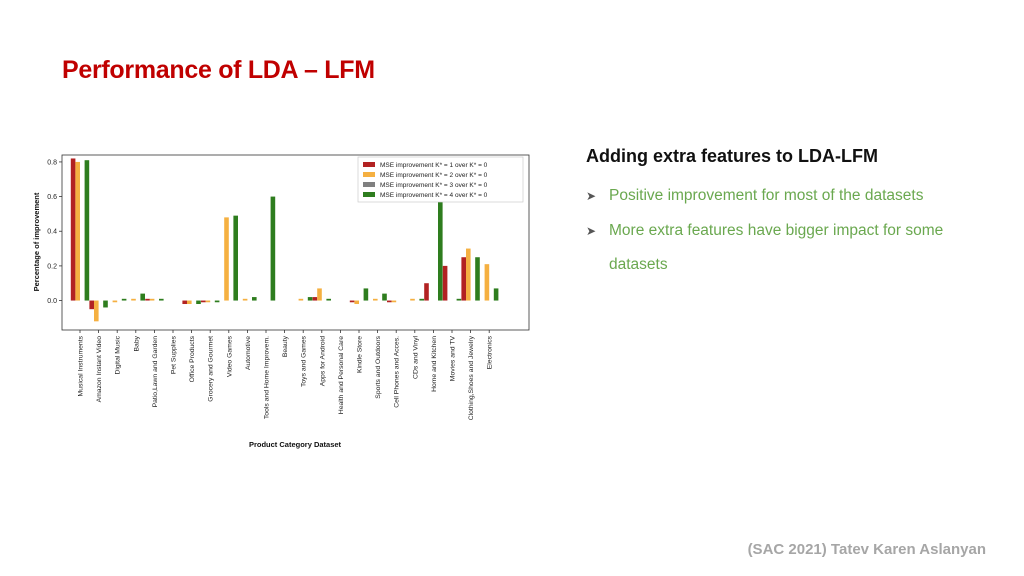 This screenshot has width=1024, height=576. I want to click on legend-box, so click(440, 179).